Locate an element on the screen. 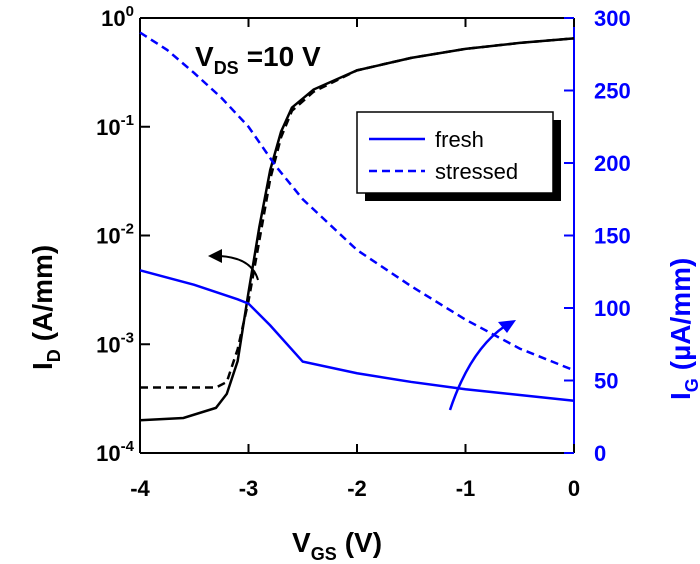 This screenshot has width=700, height=564. y-axis-label-main: I is located at coordinates (42, 366).